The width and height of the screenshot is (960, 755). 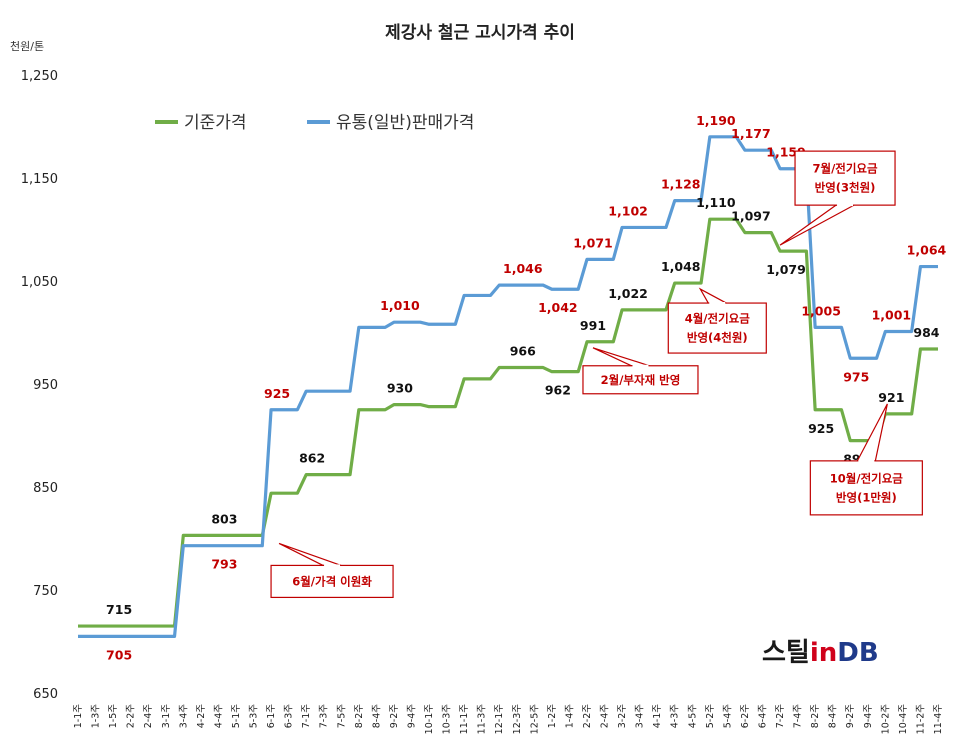 What do you see at coordinates (400, 388) in the screenshot?
I see `data-label: 930` at bounding box center [400, 388].